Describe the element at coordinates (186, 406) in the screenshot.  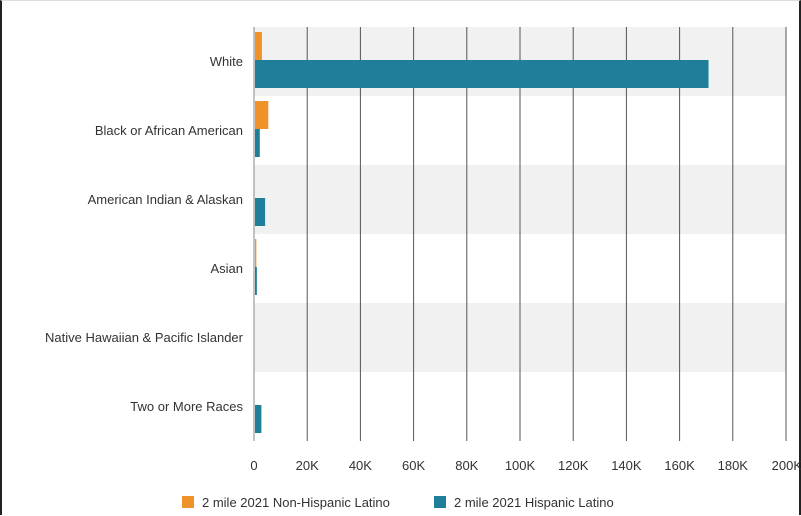
I see `category-label: Two or More Races` at that location.